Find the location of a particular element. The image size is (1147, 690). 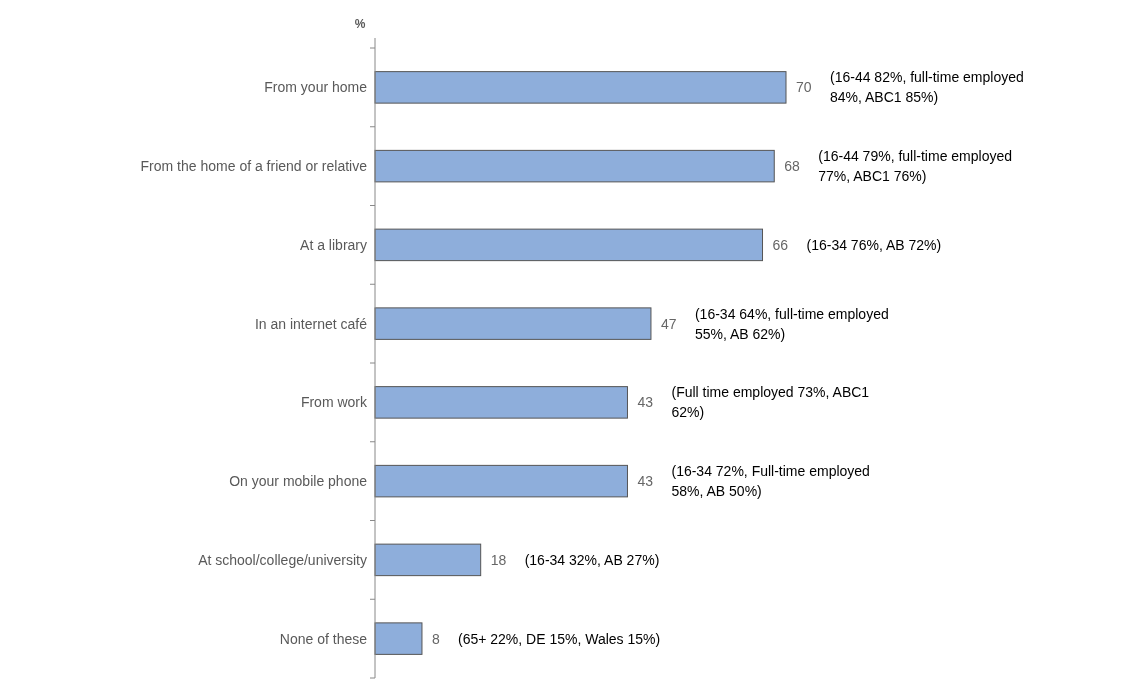

text: (16-44 79%, full-time employed 77%, ABC1 76%) is located at coordinates (915, 166).